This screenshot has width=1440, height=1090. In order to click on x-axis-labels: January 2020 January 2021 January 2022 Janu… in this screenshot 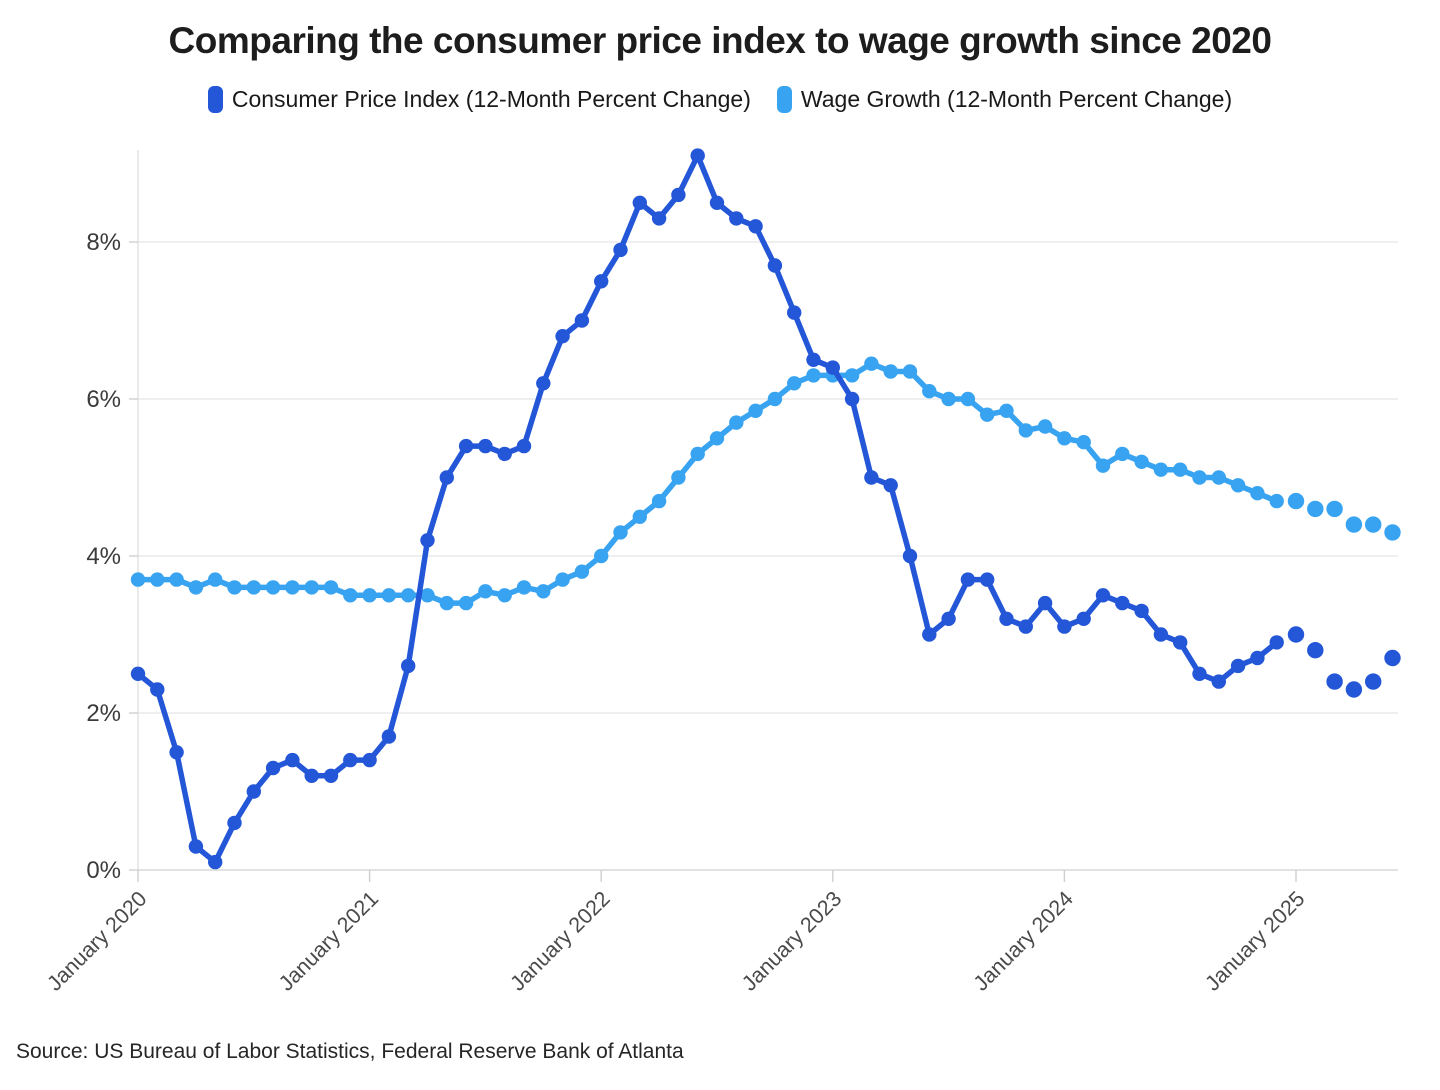, I will do `click(676, 933)`.